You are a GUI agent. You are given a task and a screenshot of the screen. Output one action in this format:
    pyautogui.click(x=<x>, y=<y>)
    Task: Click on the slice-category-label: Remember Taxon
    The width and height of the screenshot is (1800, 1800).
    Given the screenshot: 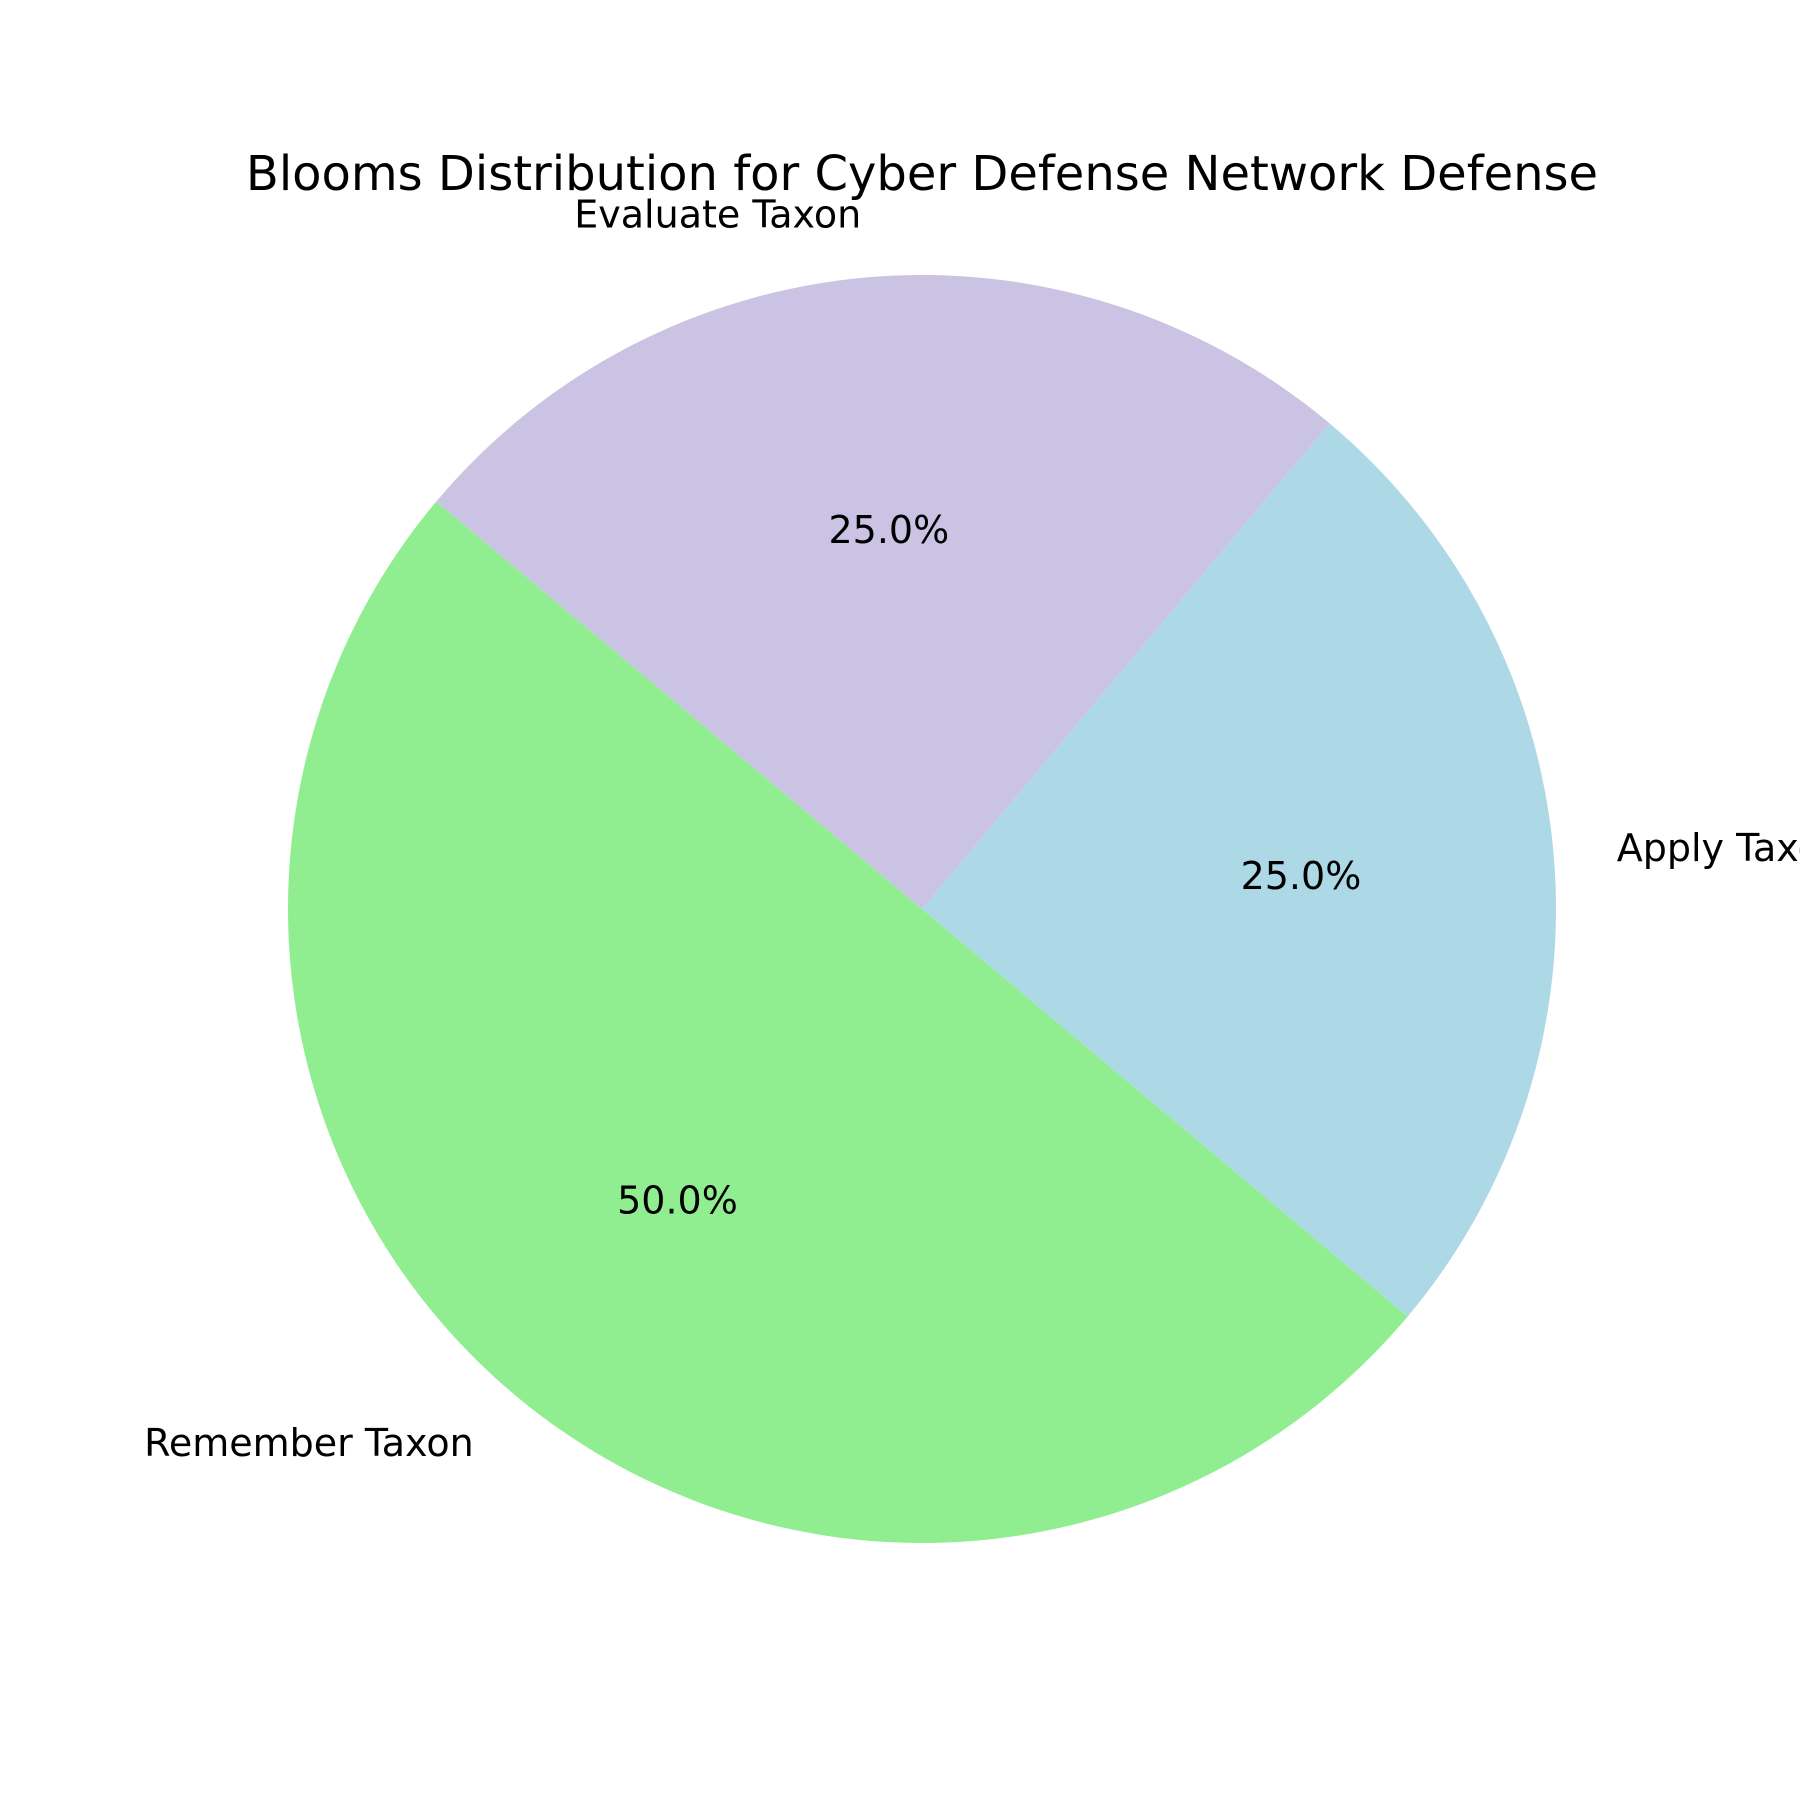 What is the action you would take?
    pyautogui.click(x=309, y=1443)
    